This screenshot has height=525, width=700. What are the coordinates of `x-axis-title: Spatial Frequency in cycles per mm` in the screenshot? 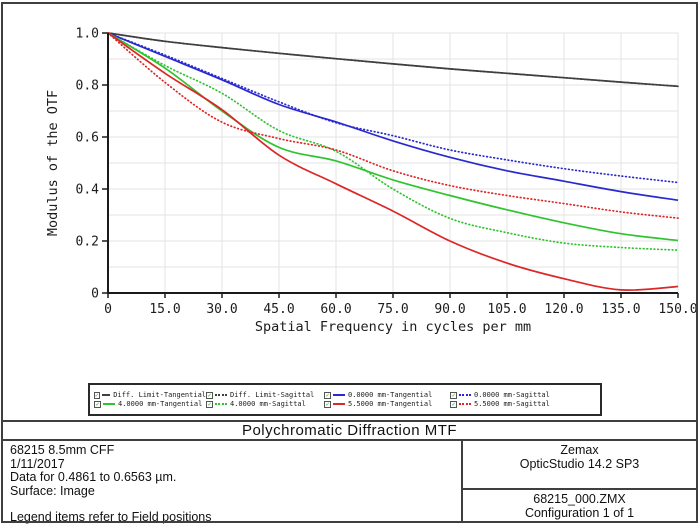 It's located at (393, 327).